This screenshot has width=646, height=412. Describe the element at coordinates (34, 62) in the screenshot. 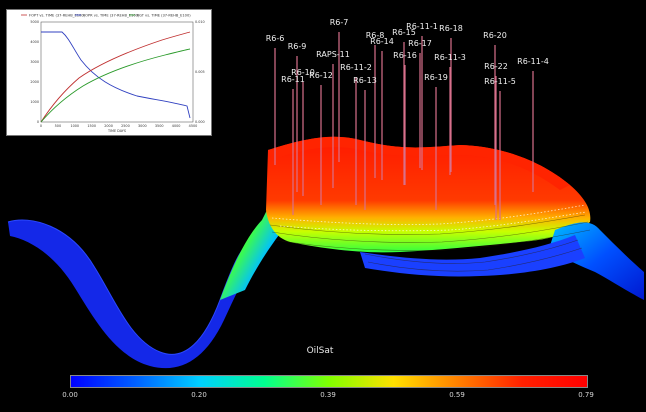

I see `y-left-tick-label: 3000` at that location.